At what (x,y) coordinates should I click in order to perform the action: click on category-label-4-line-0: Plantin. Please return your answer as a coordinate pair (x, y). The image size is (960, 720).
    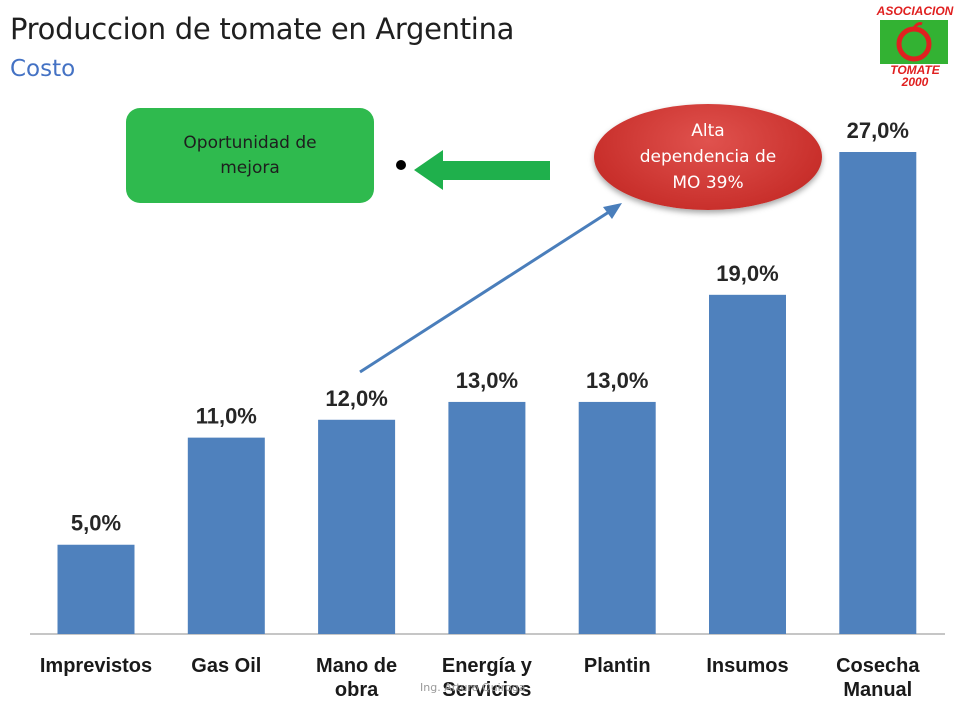
    Looking at the image, I should click on (617, 666).